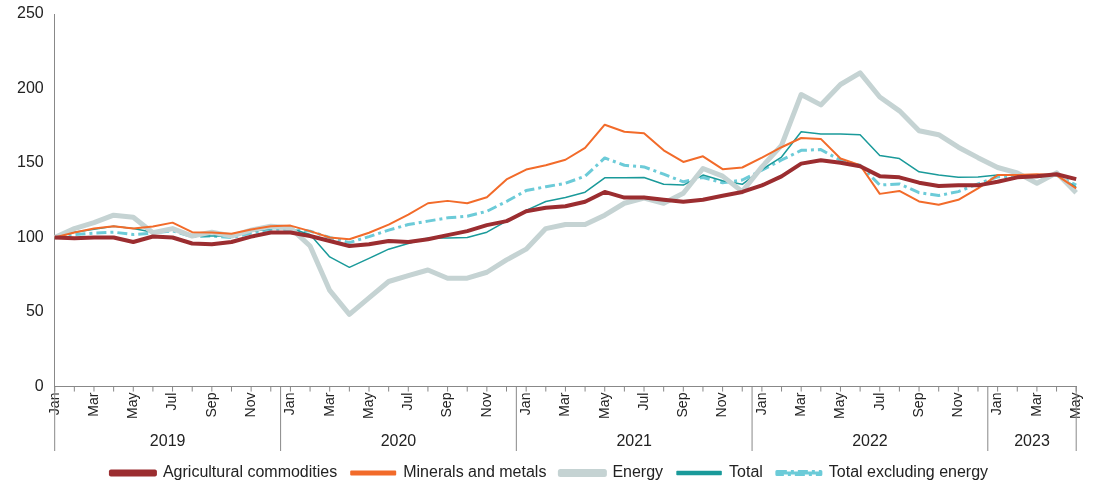 Image resolution: width=1099 pixels, height=491 pixels. What do you see at coordinates (475, 472) in the screenshot?
I see `legend-label: Minerals and metals` at bounding box center [475, 472].